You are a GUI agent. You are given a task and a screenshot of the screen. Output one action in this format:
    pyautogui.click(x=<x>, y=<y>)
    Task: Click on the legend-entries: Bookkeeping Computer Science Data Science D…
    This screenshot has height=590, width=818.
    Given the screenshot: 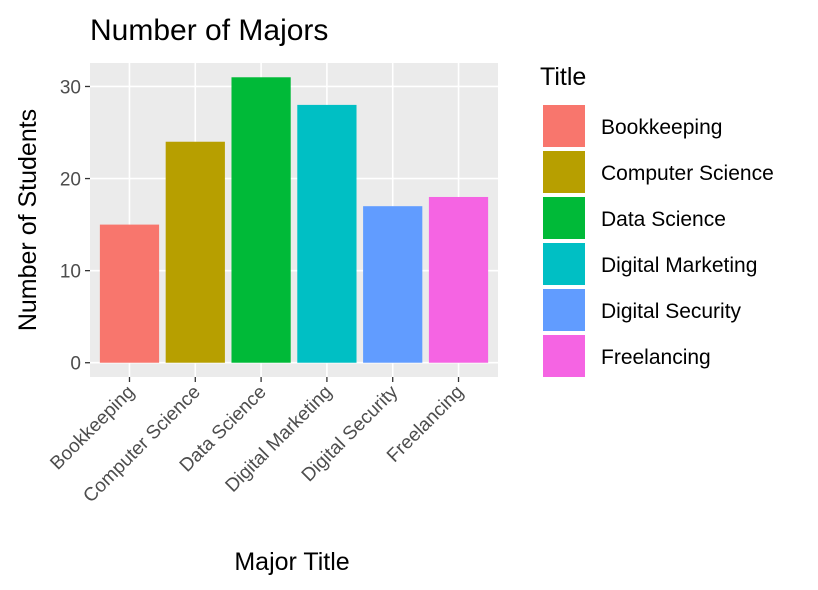 What is the action you would take?
    pyautogui.click(x=657, y=241)
    